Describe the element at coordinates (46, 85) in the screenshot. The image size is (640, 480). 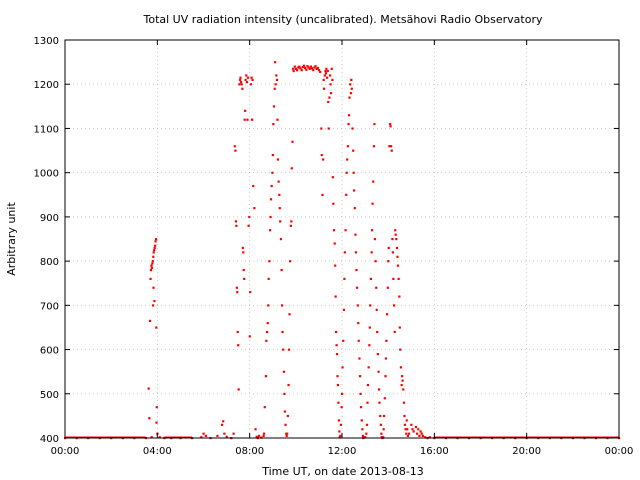
I see `y-tick-label: 1200` at that location.